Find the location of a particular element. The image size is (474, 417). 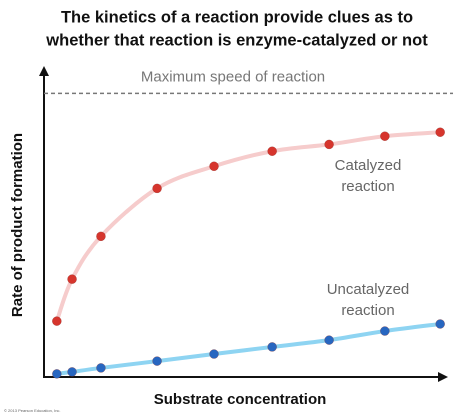

series-label: Uncatalyzed is located at coordinates (368, 289).